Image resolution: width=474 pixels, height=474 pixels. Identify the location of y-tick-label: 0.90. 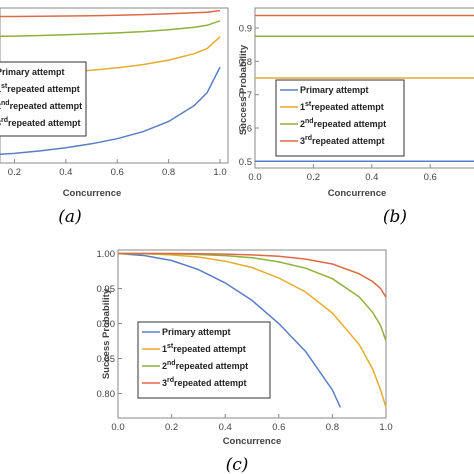
(106, 324).